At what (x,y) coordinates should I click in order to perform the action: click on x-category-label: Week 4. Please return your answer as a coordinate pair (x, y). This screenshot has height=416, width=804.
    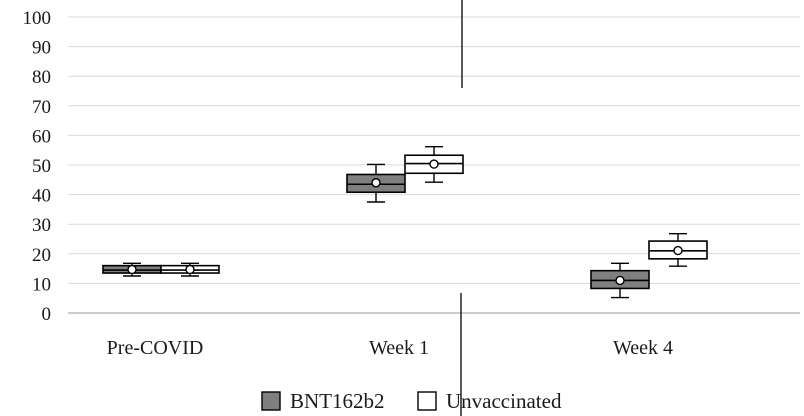
    Looking at the image, I should click on (643, 348).